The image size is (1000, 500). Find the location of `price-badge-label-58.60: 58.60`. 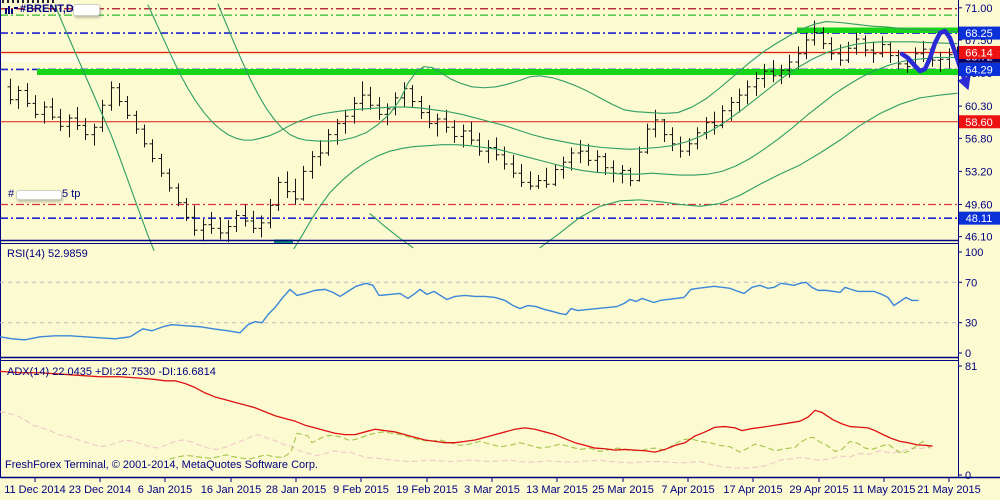

price-badge-label-58.60: 58.60 is located at coordinates (979, 123).